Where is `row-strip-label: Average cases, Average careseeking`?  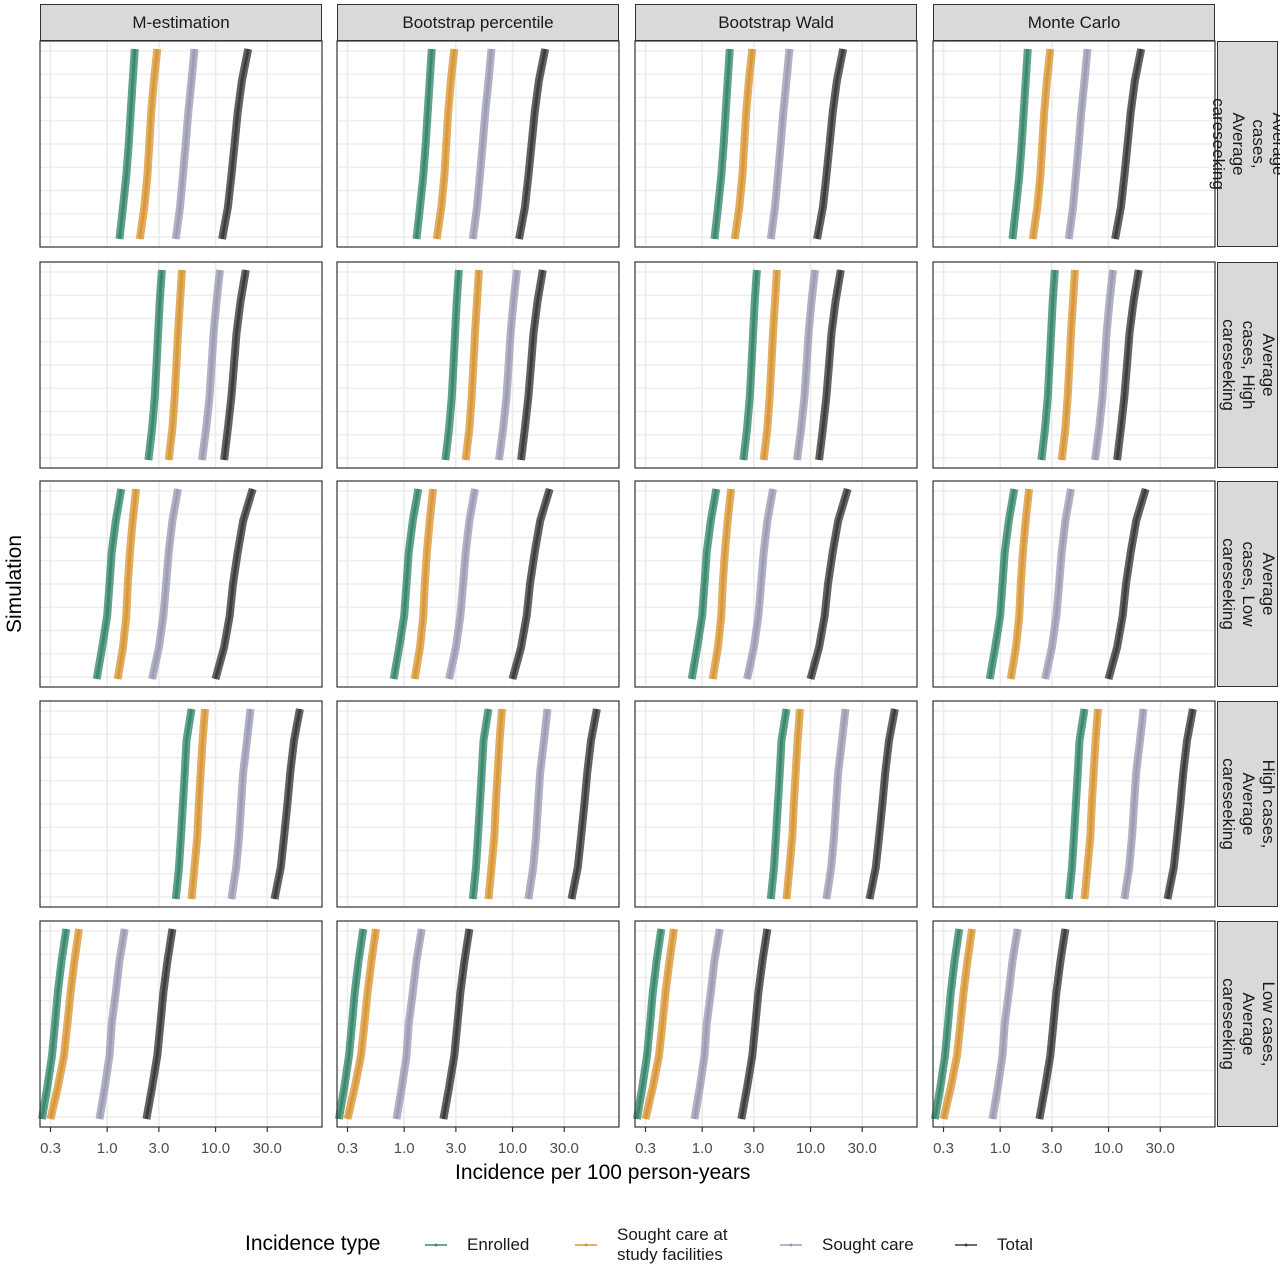
row-strip-label: Average cases, Average careseeking is located at coordinates (1244, 144).